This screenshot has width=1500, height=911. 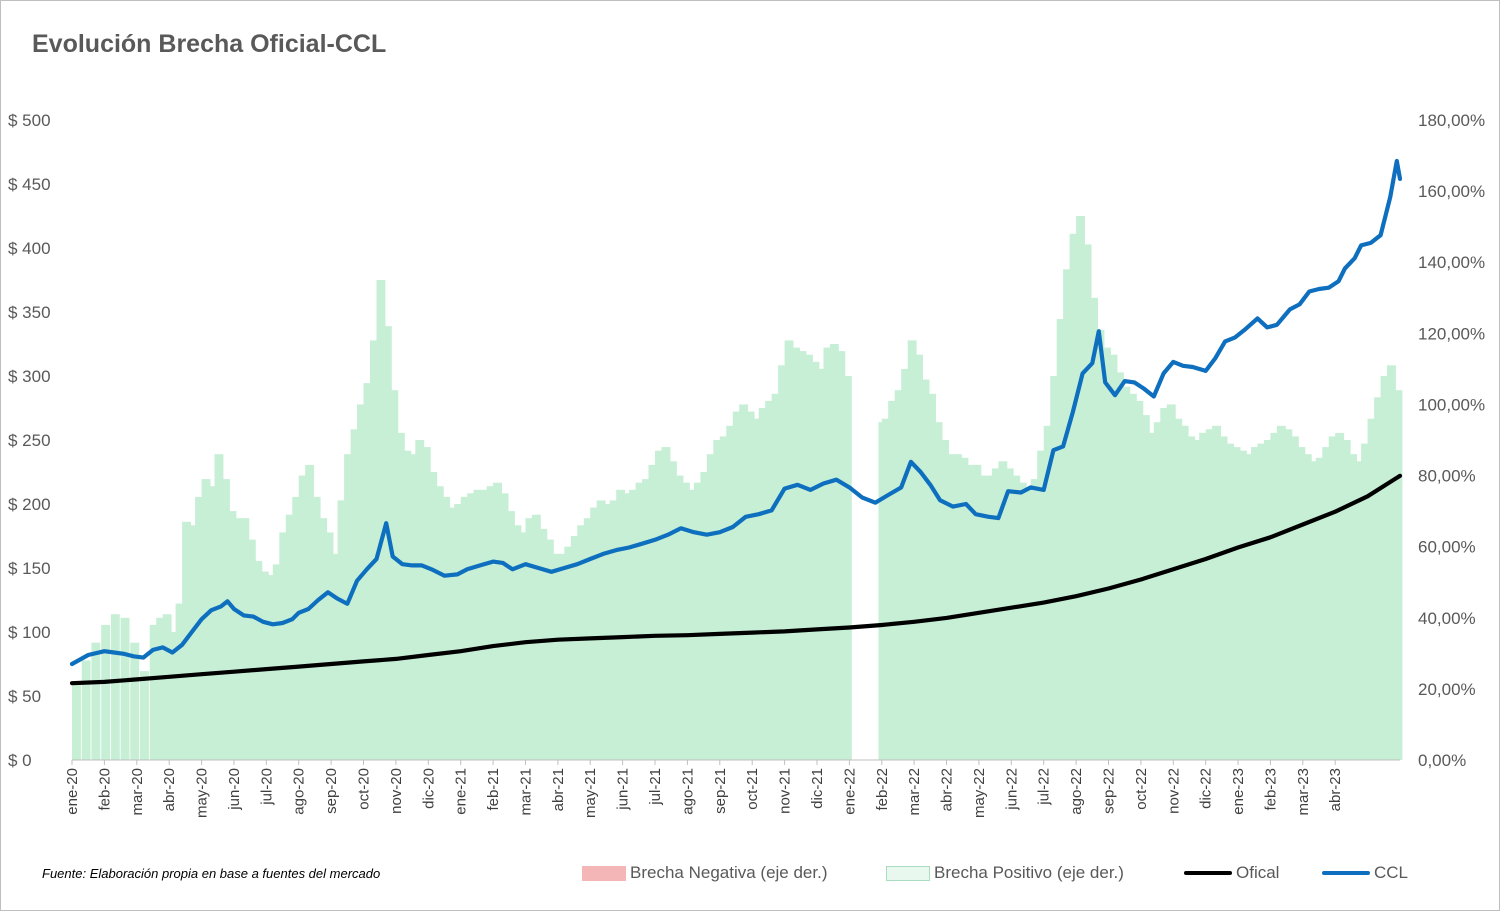 I want to click on x-tick-label: may-20, so click(x=202, y=793).